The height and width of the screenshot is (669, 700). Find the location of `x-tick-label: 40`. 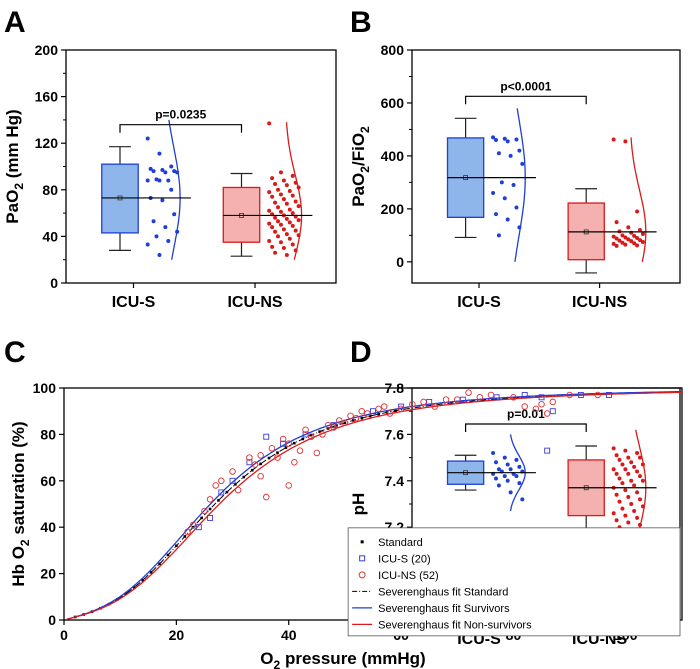

x-tick-label: 40 is located at coordinates (289, 635).